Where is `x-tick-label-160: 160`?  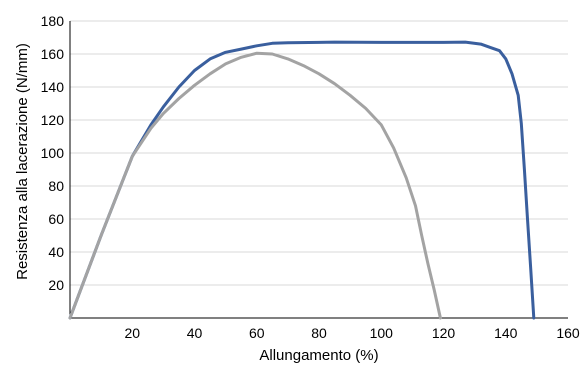 x-tick-label-160: 160 is located at coordinates (568, 333).